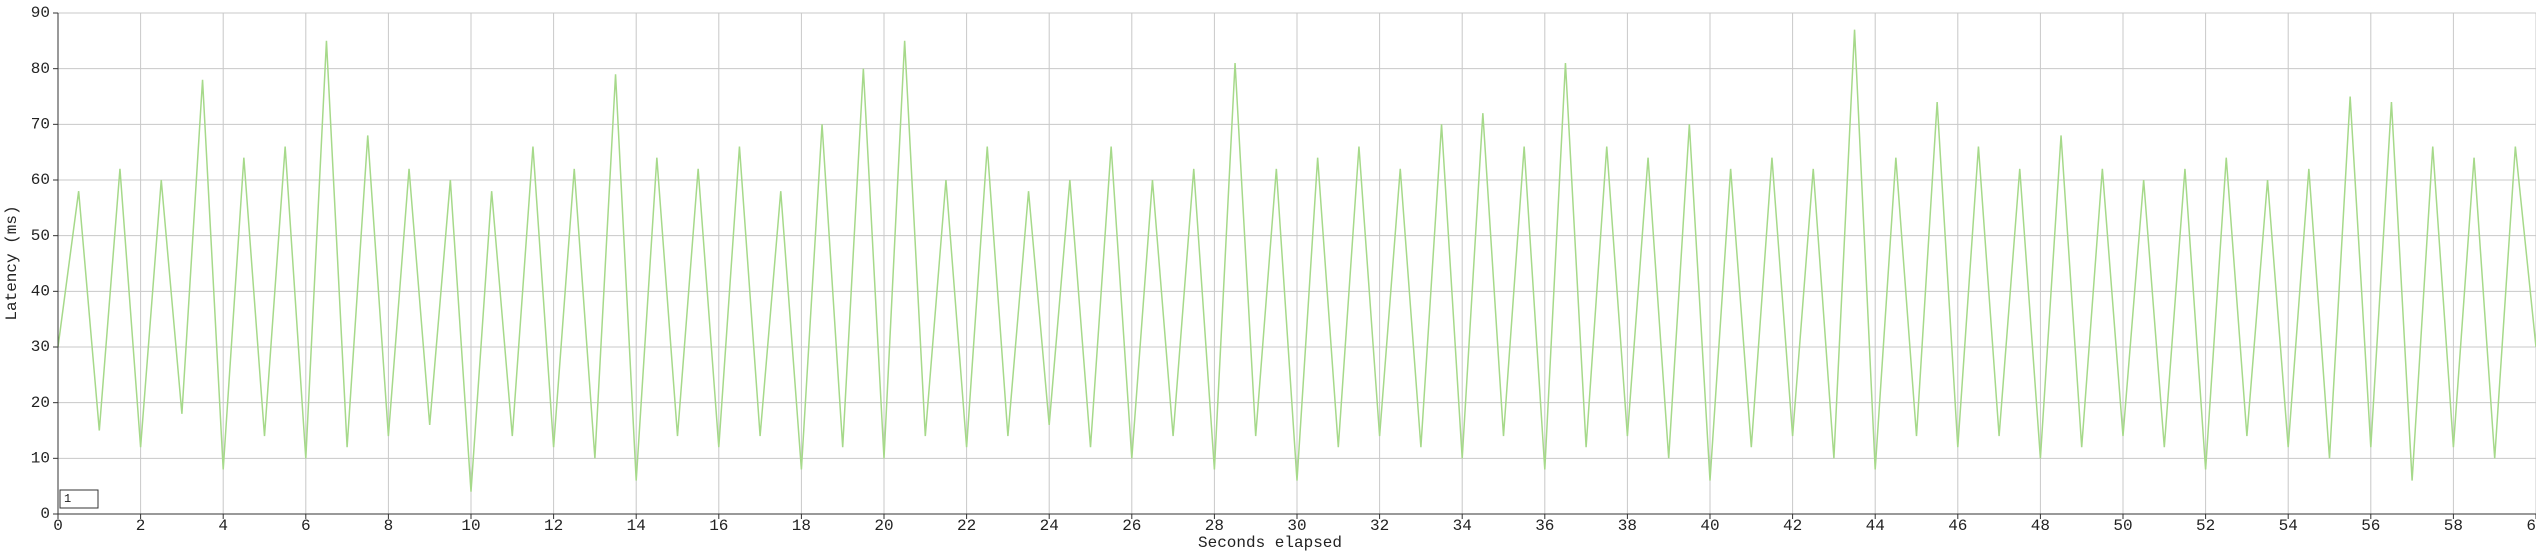 This screenshot has width=2536, height=552. I want to click on x-tick-label: 26, so click(1131, 526).